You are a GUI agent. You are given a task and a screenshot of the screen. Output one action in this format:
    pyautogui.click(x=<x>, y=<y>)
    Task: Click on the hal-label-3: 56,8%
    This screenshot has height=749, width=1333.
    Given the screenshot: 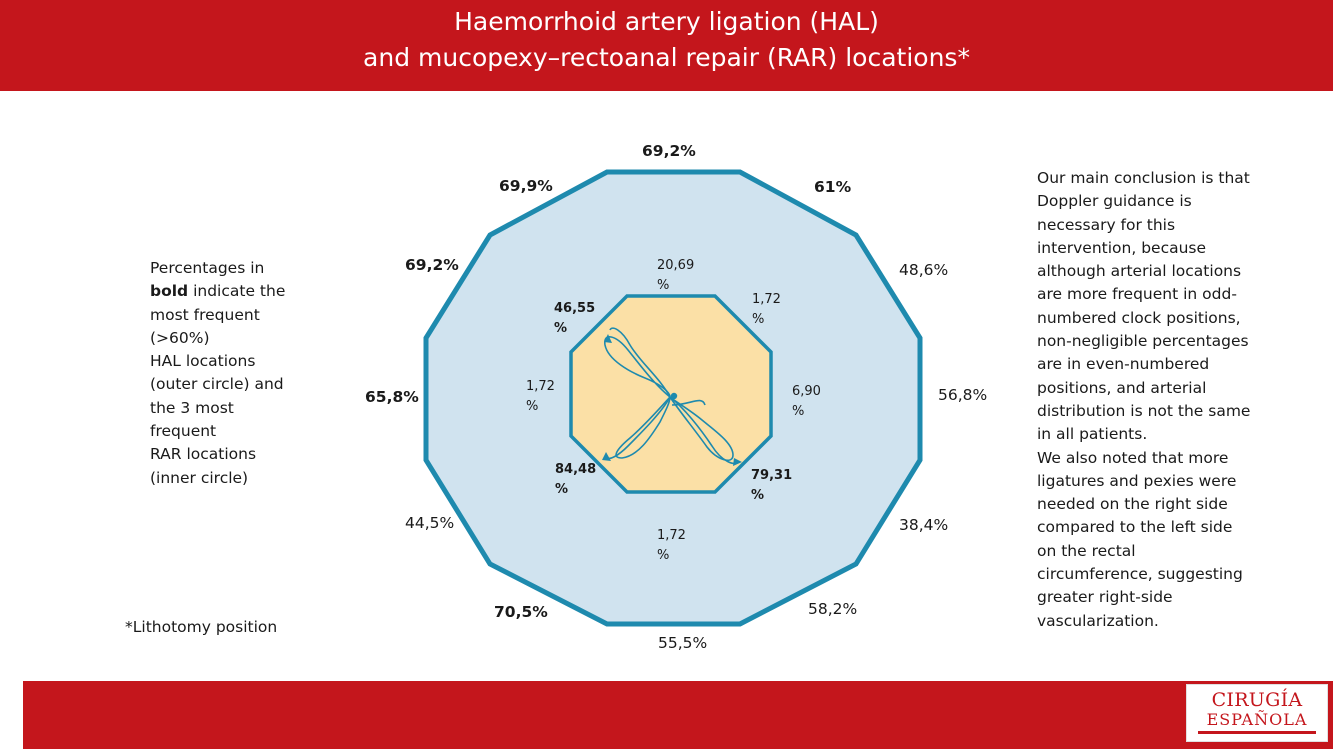 What is the action you would take?
    pyautogui.click(x=963, y=395)
    